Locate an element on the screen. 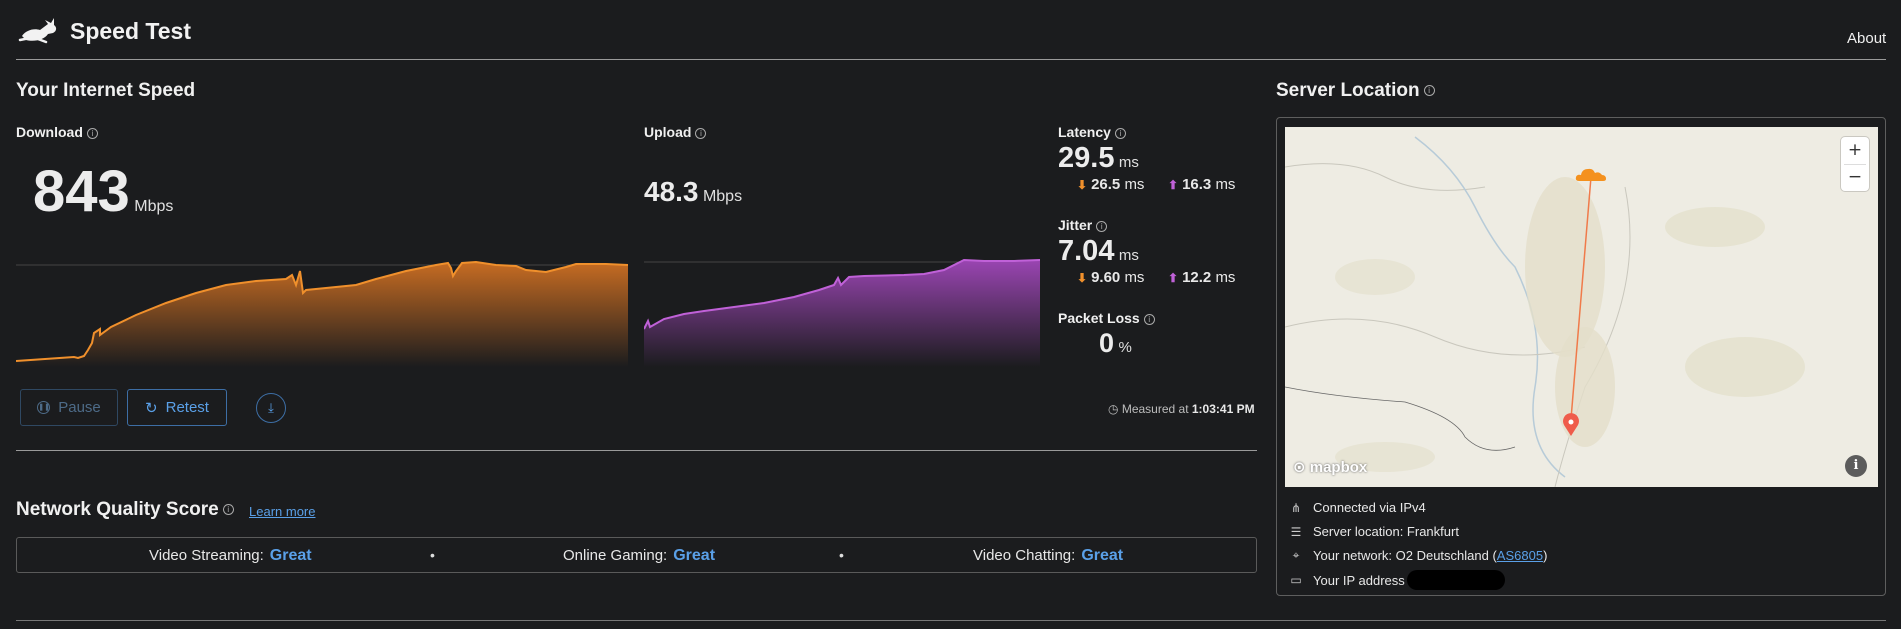 The image size is (1901, 629). upload-chart-line is located at coordinates (842, 294).